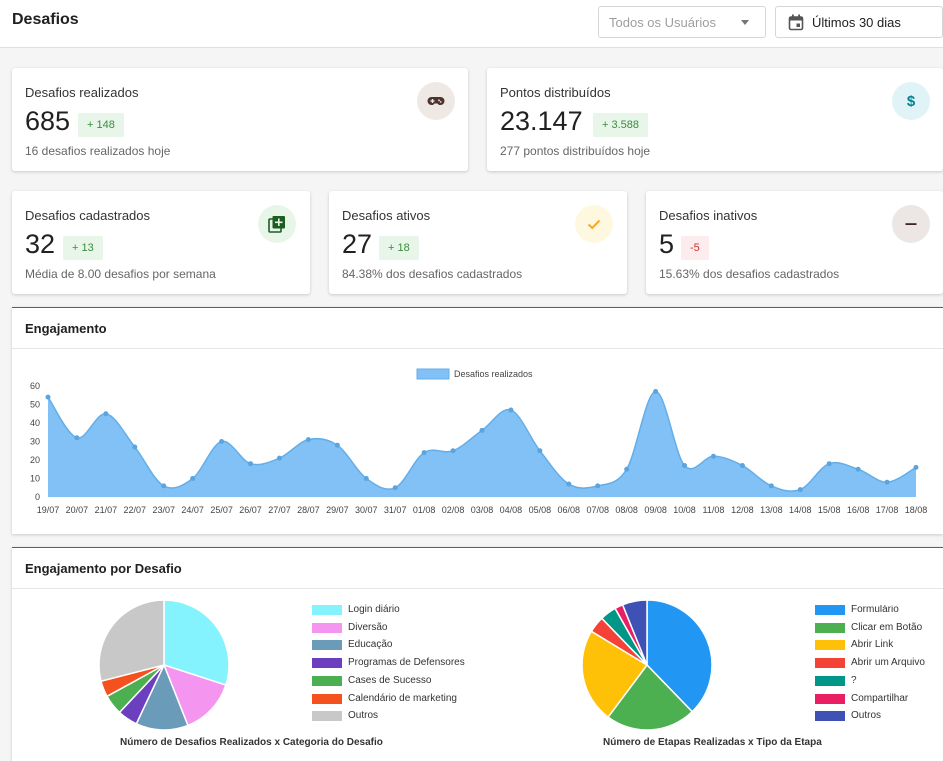  Describe the element at coordinates (35, 423) in the screenshot. I see `y-tick-label: 40` at that location.